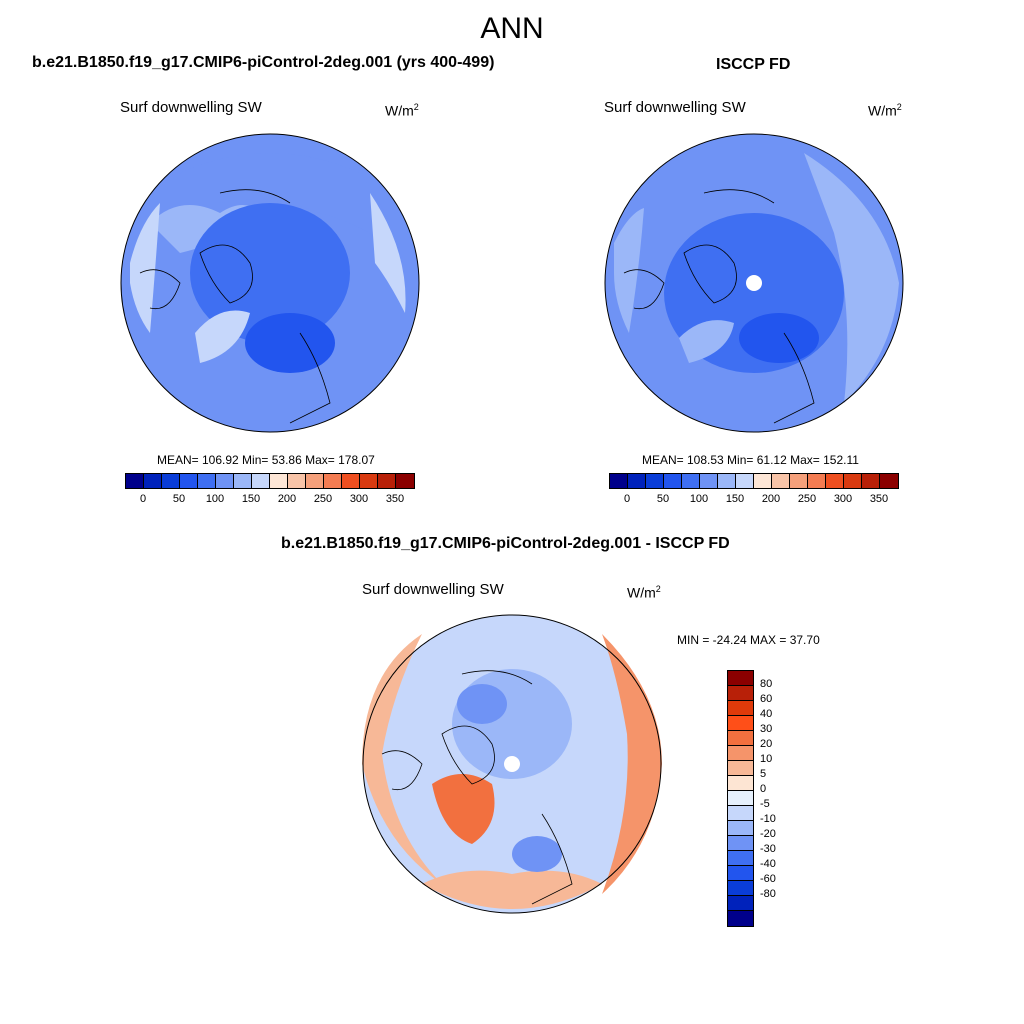 The height and width of the screenshot is (1024, 1024). Describe the element at coordinates (266, 460) in the screenshot. I see `left-stats: MEAN= 106.92 Min= 53.86 Max= 178.07` at that location.